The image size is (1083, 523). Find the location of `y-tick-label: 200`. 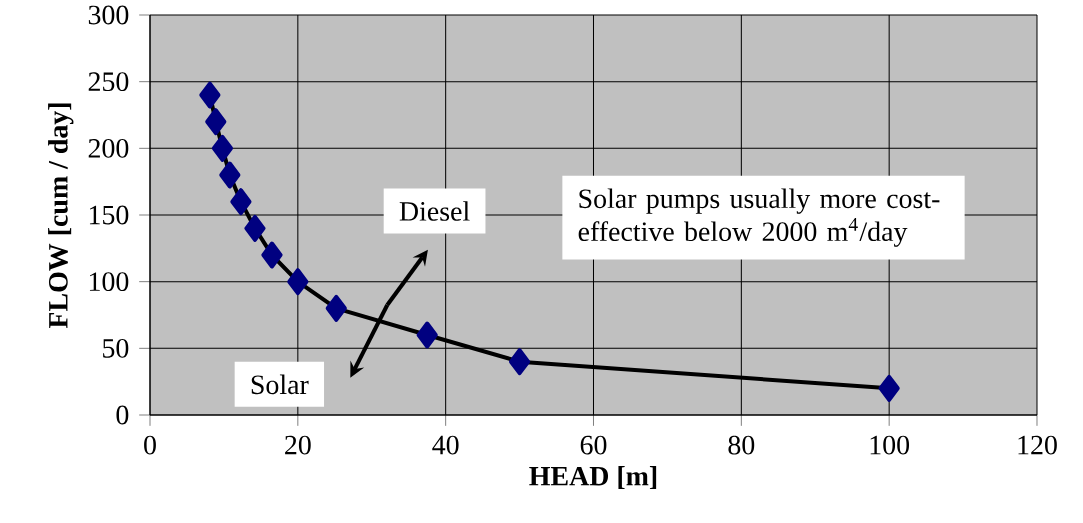

y-tick-label: 200 is located at coordinates (108, 148).